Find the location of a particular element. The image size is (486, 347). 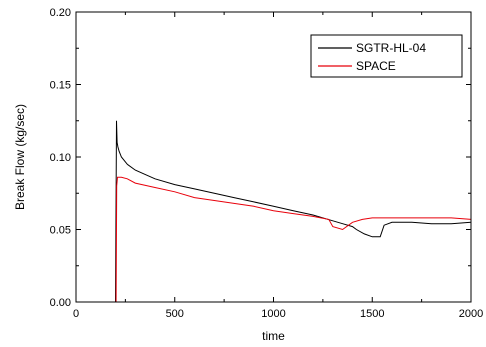

y-axis-label: Break Flow (kg/sec) is located at coordinates (20, 157).